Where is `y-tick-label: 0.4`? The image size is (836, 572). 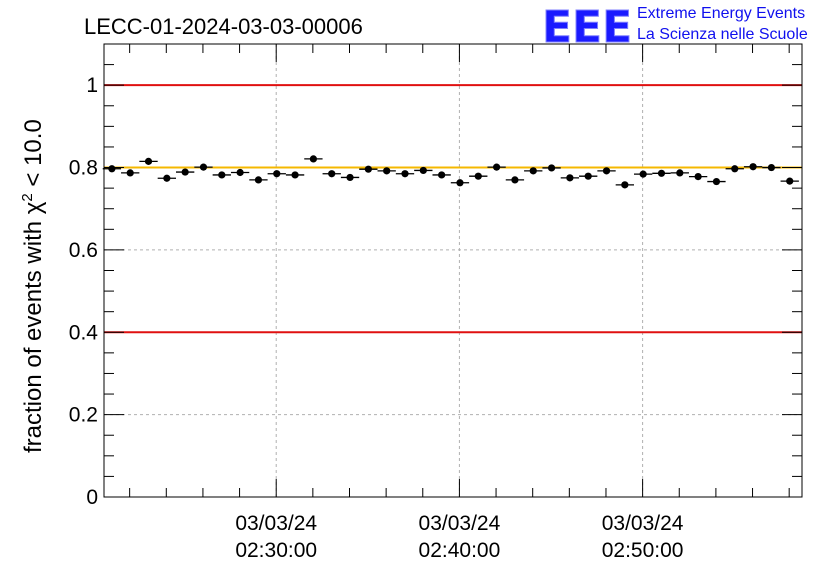
y-tick-label: 0.4 is located at coordinates (84, 332).